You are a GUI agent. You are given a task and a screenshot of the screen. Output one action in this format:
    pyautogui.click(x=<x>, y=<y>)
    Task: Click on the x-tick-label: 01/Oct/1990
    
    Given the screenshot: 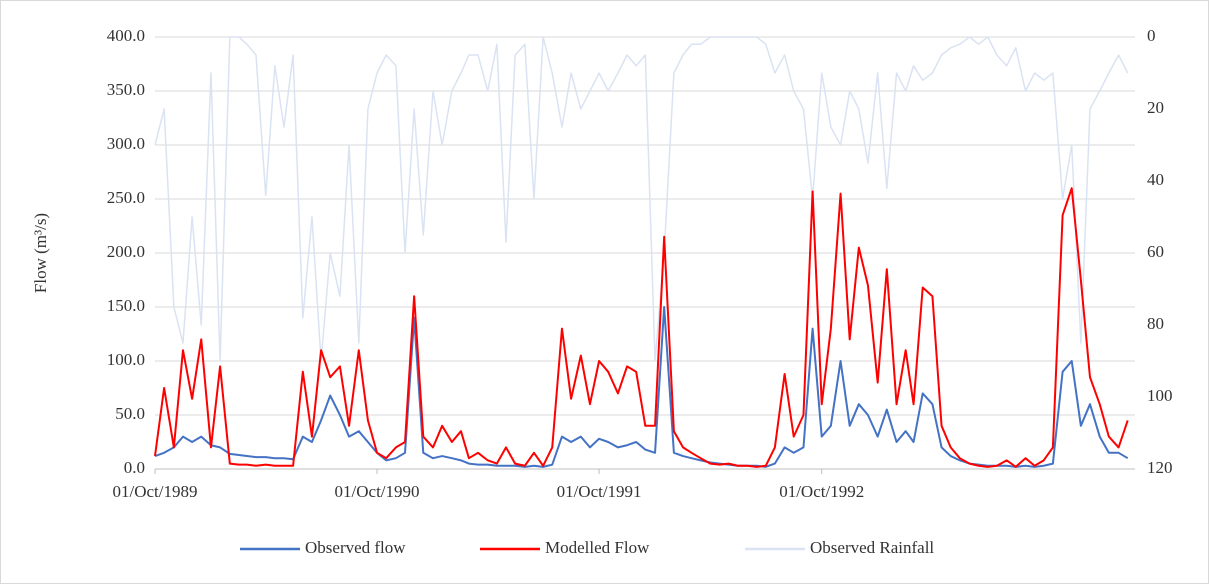 What is the action you would take?
    pyautogui.click(x=377, y=491)
    